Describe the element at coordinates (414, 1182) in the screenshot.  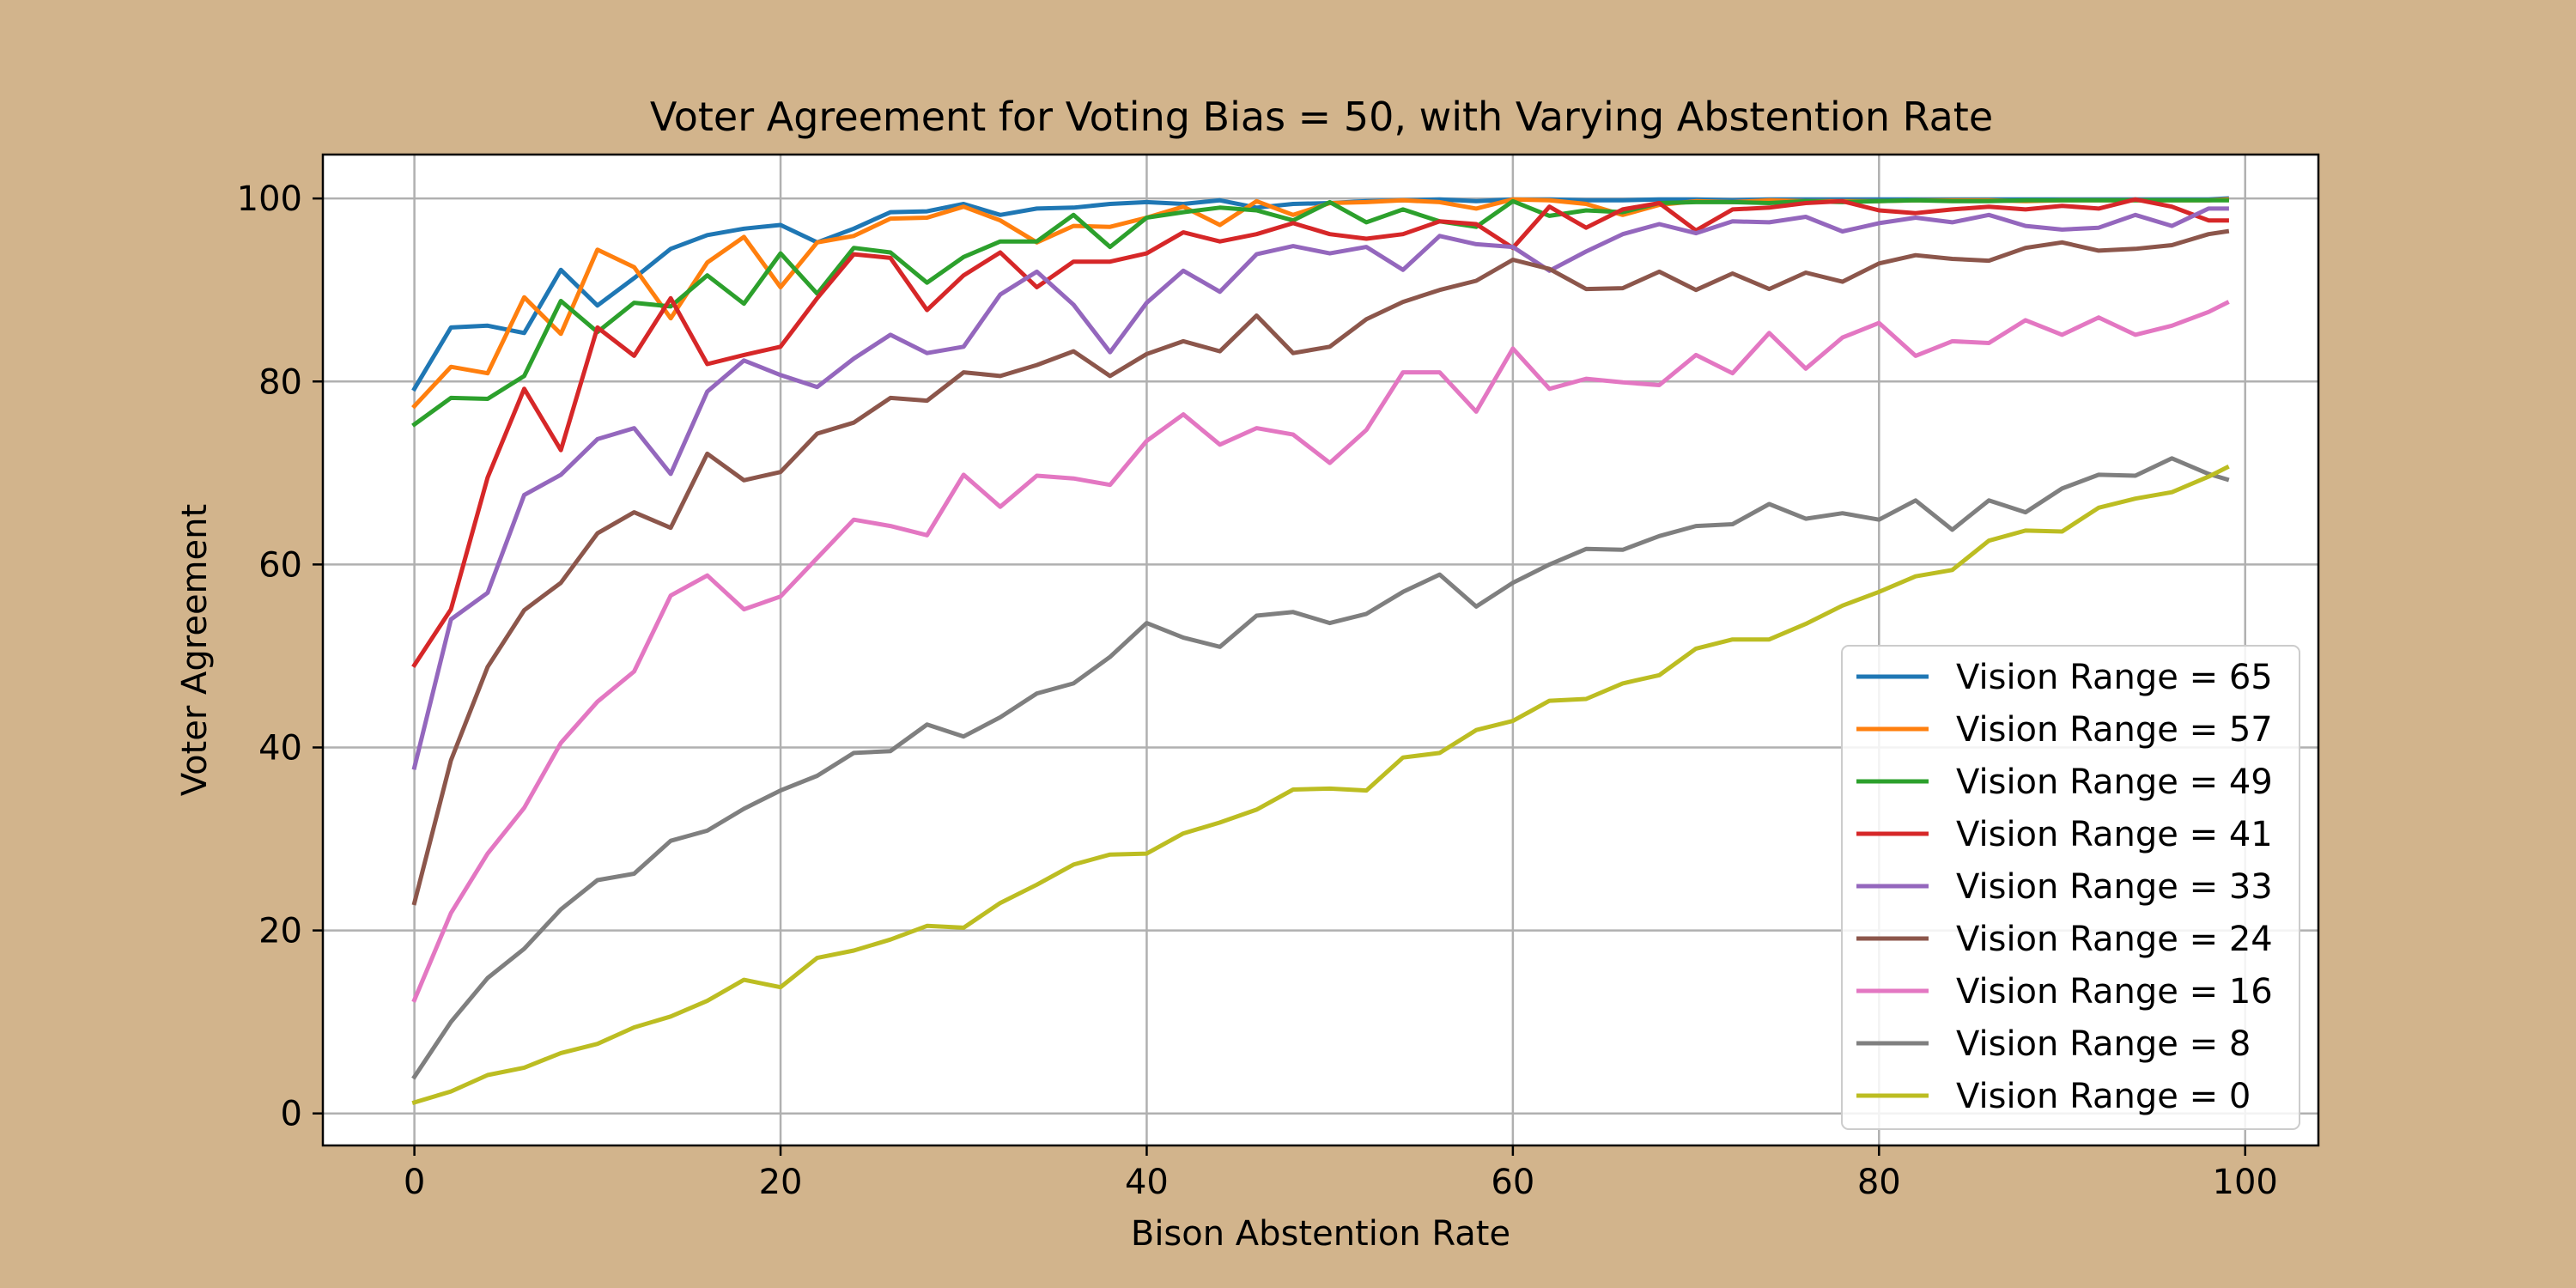
I see `x-tick-label: 0` at that location.